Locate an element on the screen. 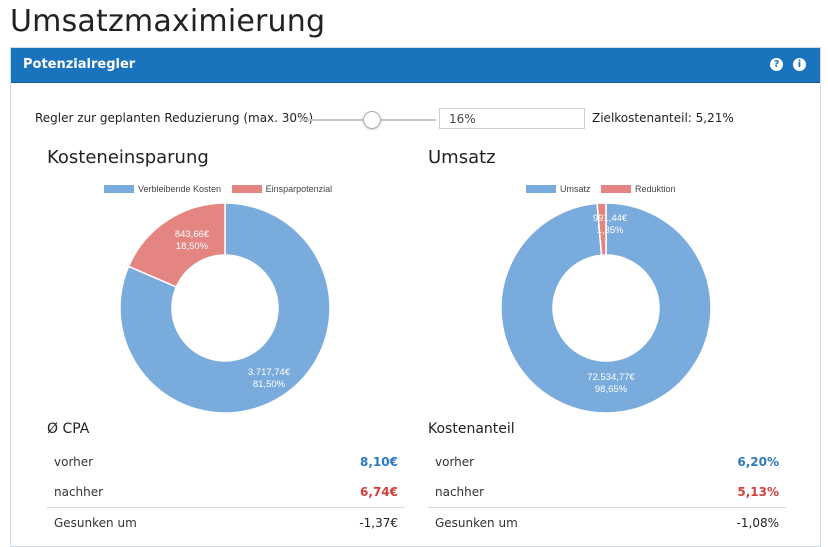  slice-percent-label: 1,35% is located at coordinates (610, 230).